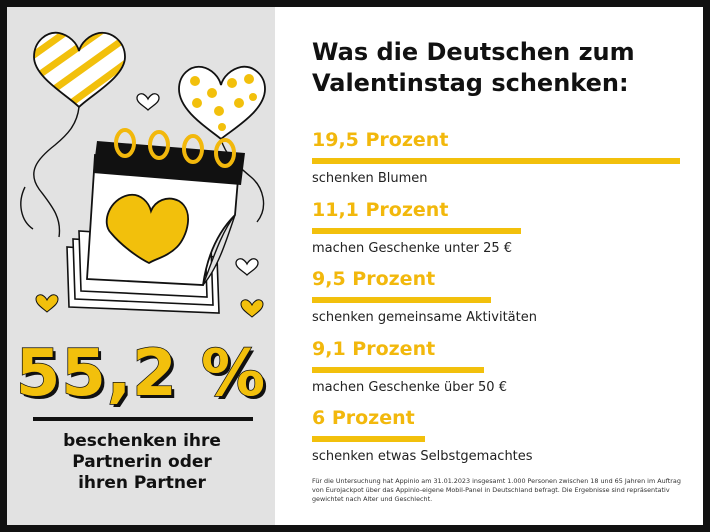  Describe the element at coordinates (412, 248) in the screenshot. I see `category-label: machen Geschenke unter 25 €` at that location.